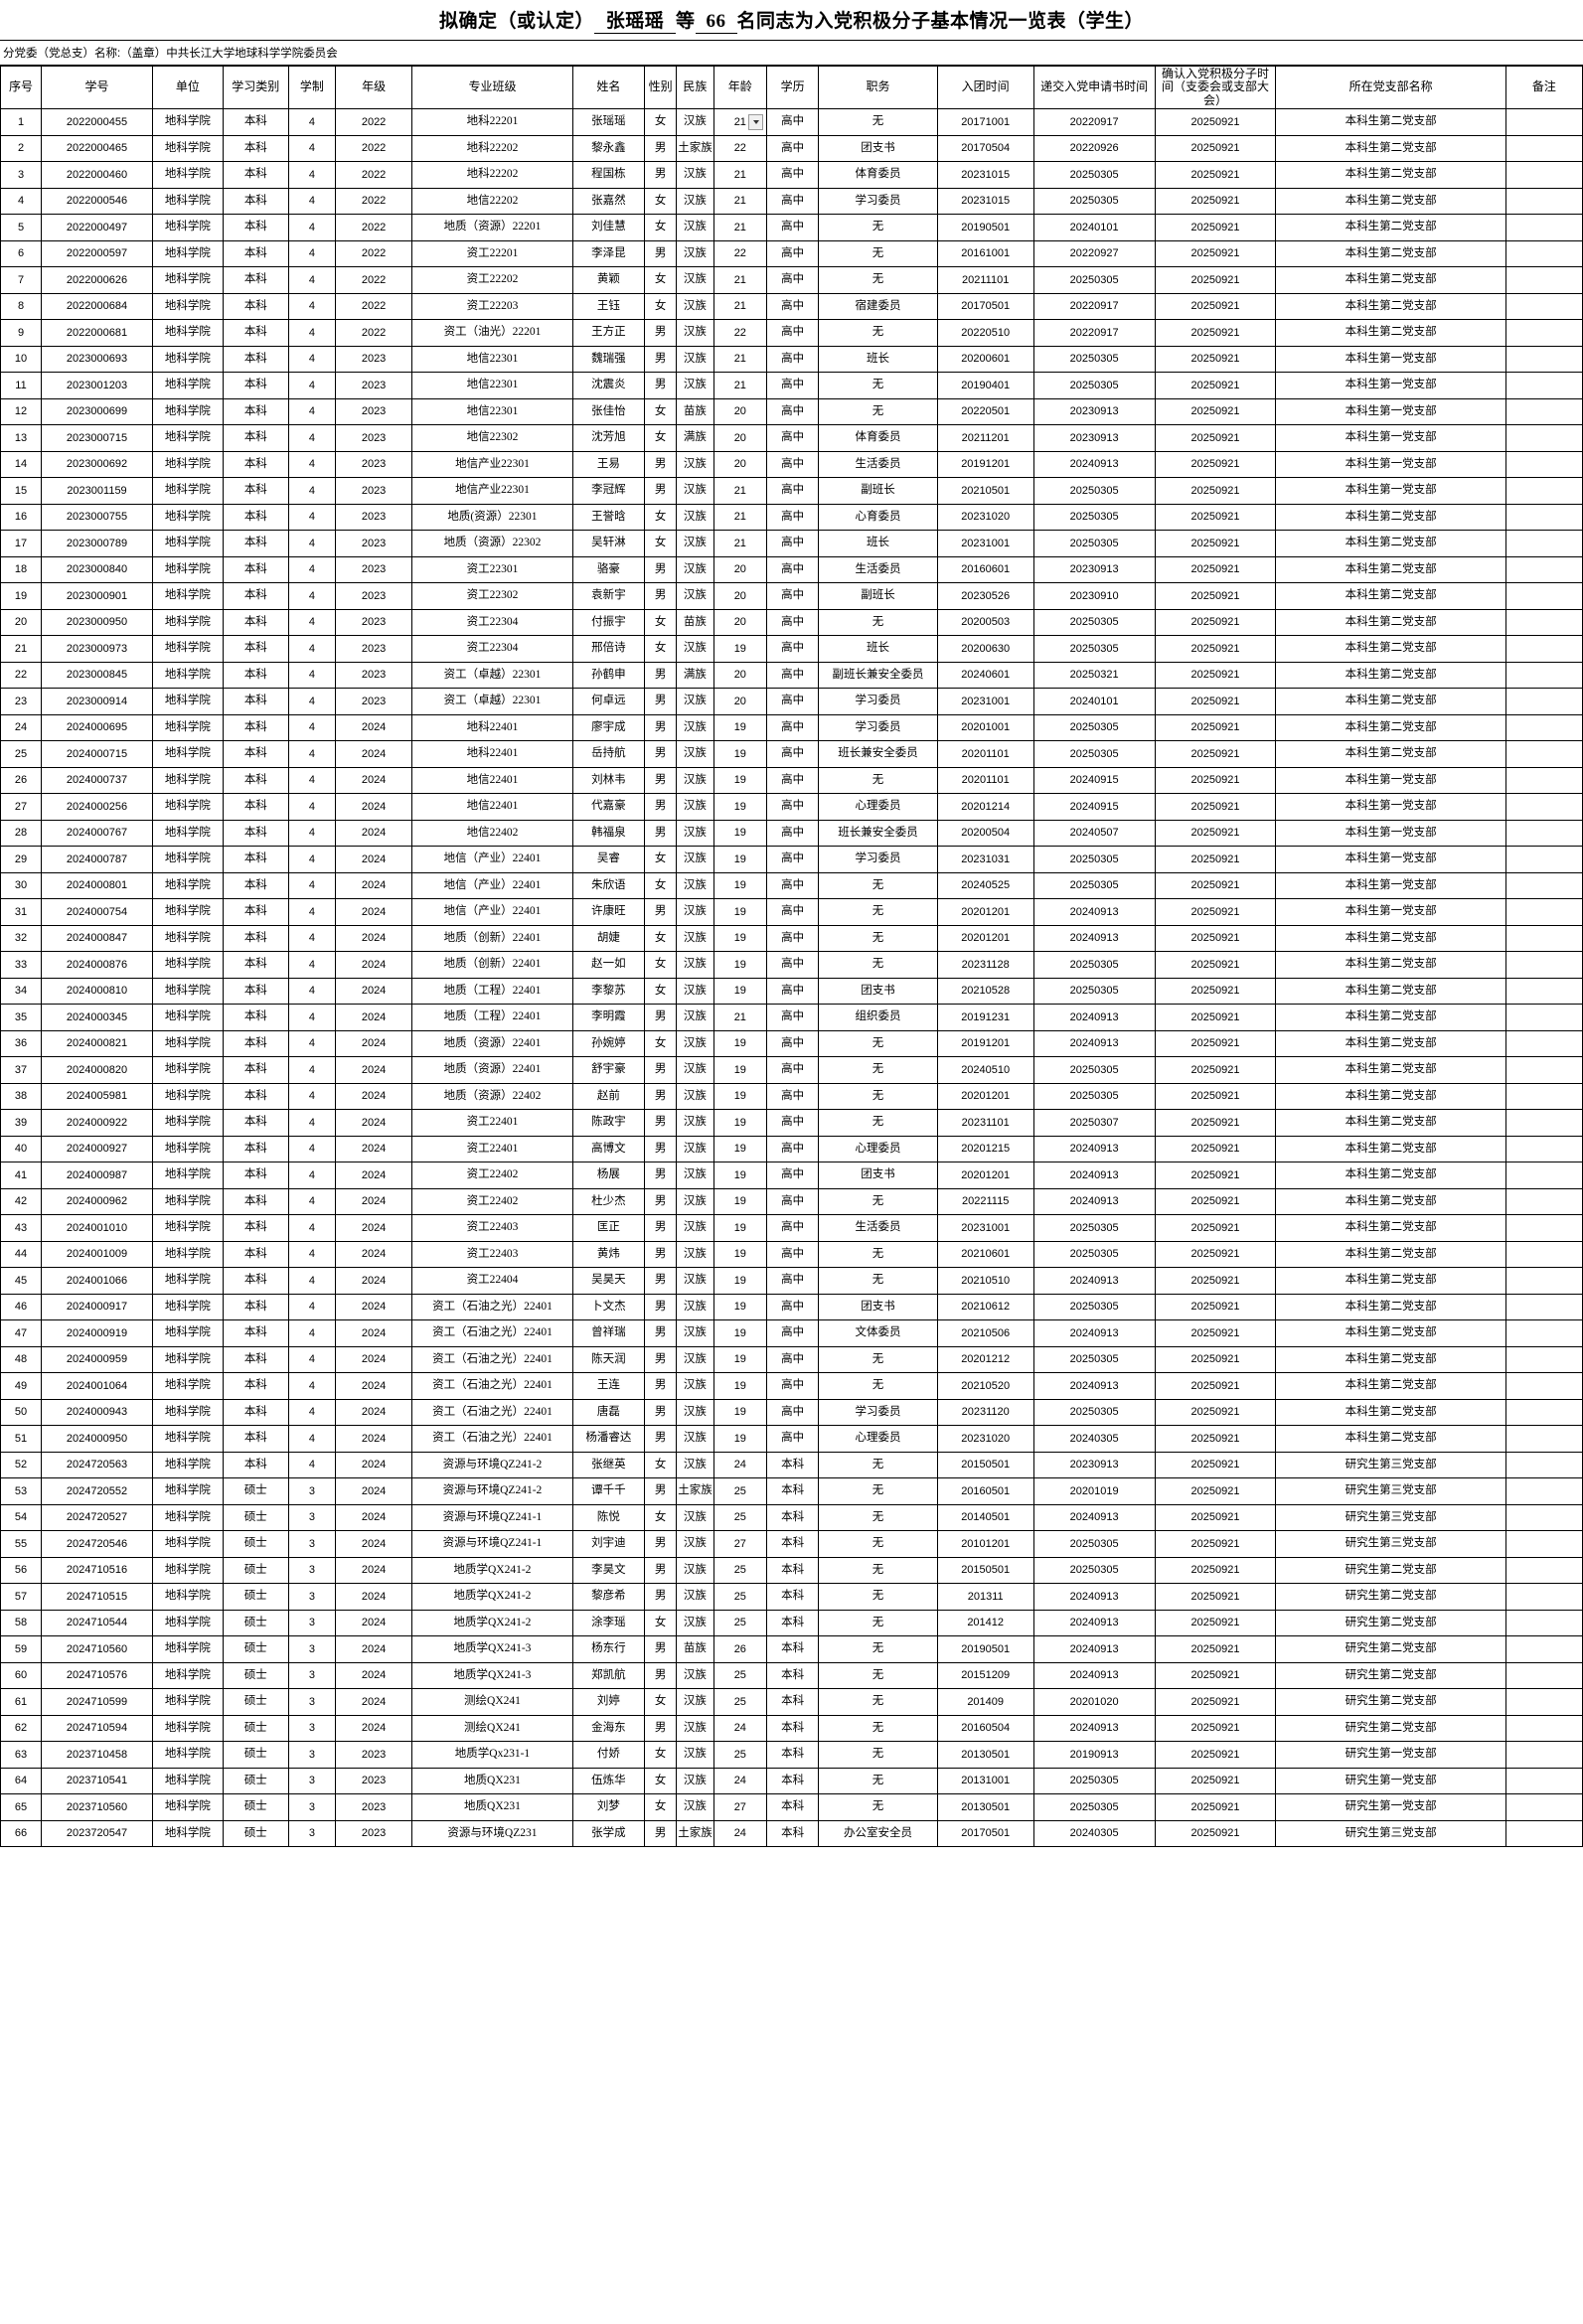  What do you see at coordinates (21, 1281) in the screenshot?
I see `cell-0: 45` at bounding box center [21, 1281].